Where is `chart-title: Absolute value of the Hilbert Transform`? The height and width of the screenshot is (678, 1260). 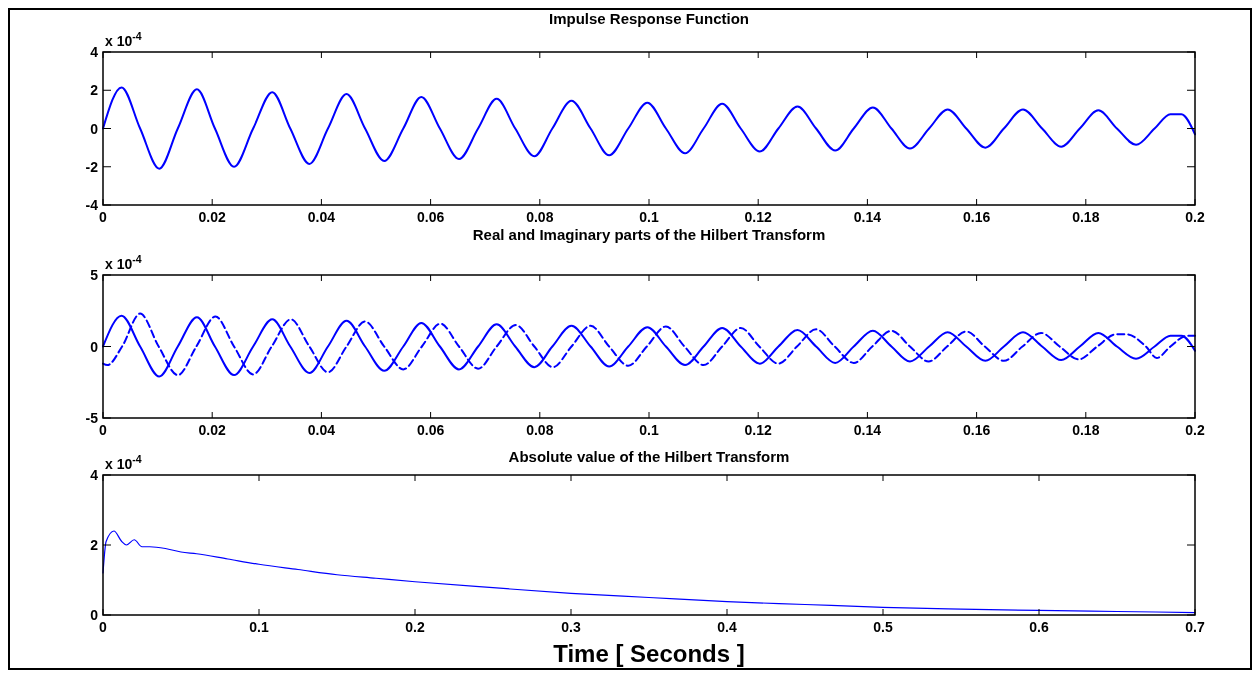
chart-title: Absolute value of the Hilbert Transform is located at coordinates (649, 456).